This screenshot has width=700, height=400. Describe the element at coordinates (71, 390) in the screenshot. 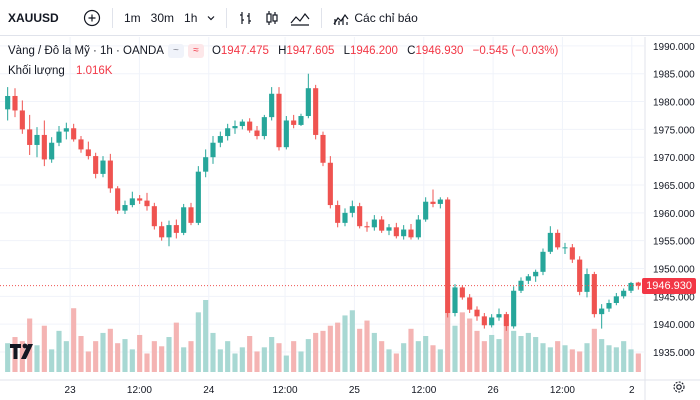

I see `x-tick-label: 23` at that location.